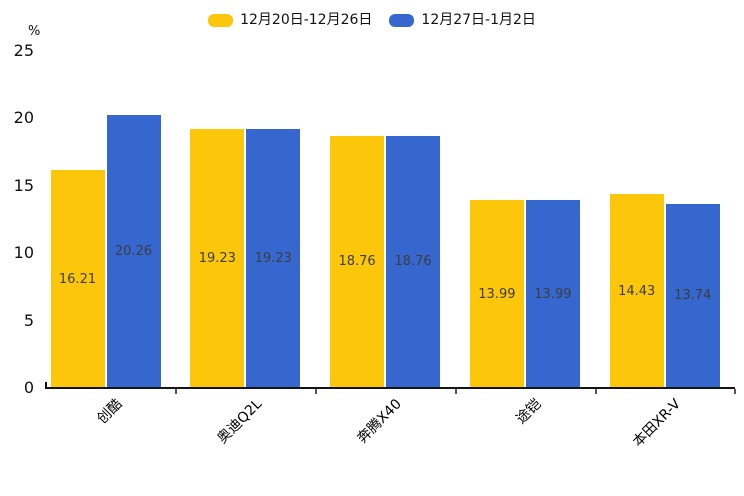 The height and width of the screenshot is (496, 744). I want to click on legend: 12月20日-12月26日 12月27日-1月2日, so click(372, 20).